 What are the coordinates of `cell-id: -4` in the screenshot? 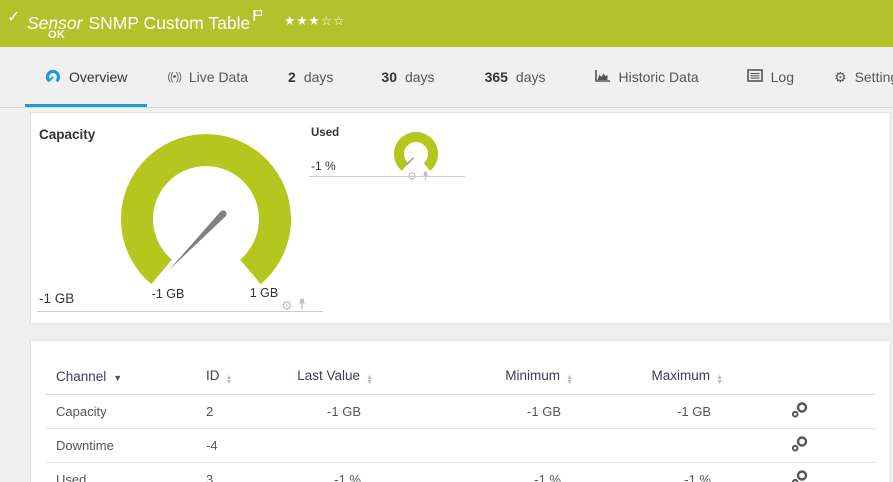 It's located at (240, 445).